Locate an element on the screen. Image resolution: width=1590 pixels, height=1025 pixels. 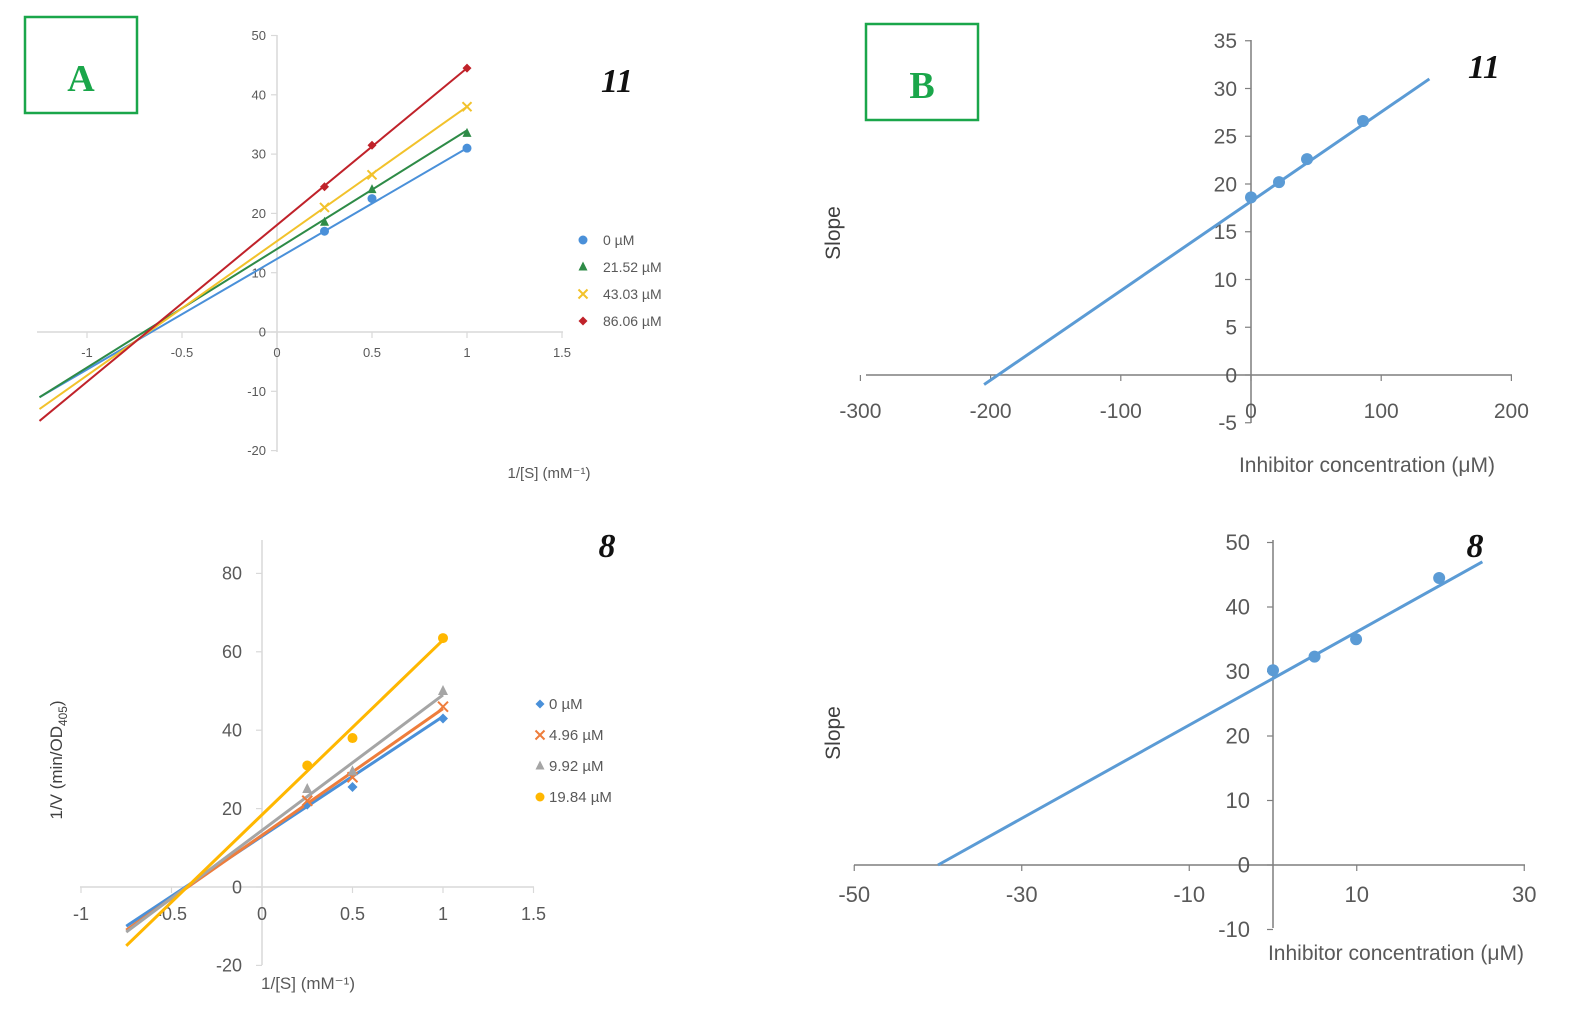
x-tick-label: -50 is located at coordinates (854, 894).